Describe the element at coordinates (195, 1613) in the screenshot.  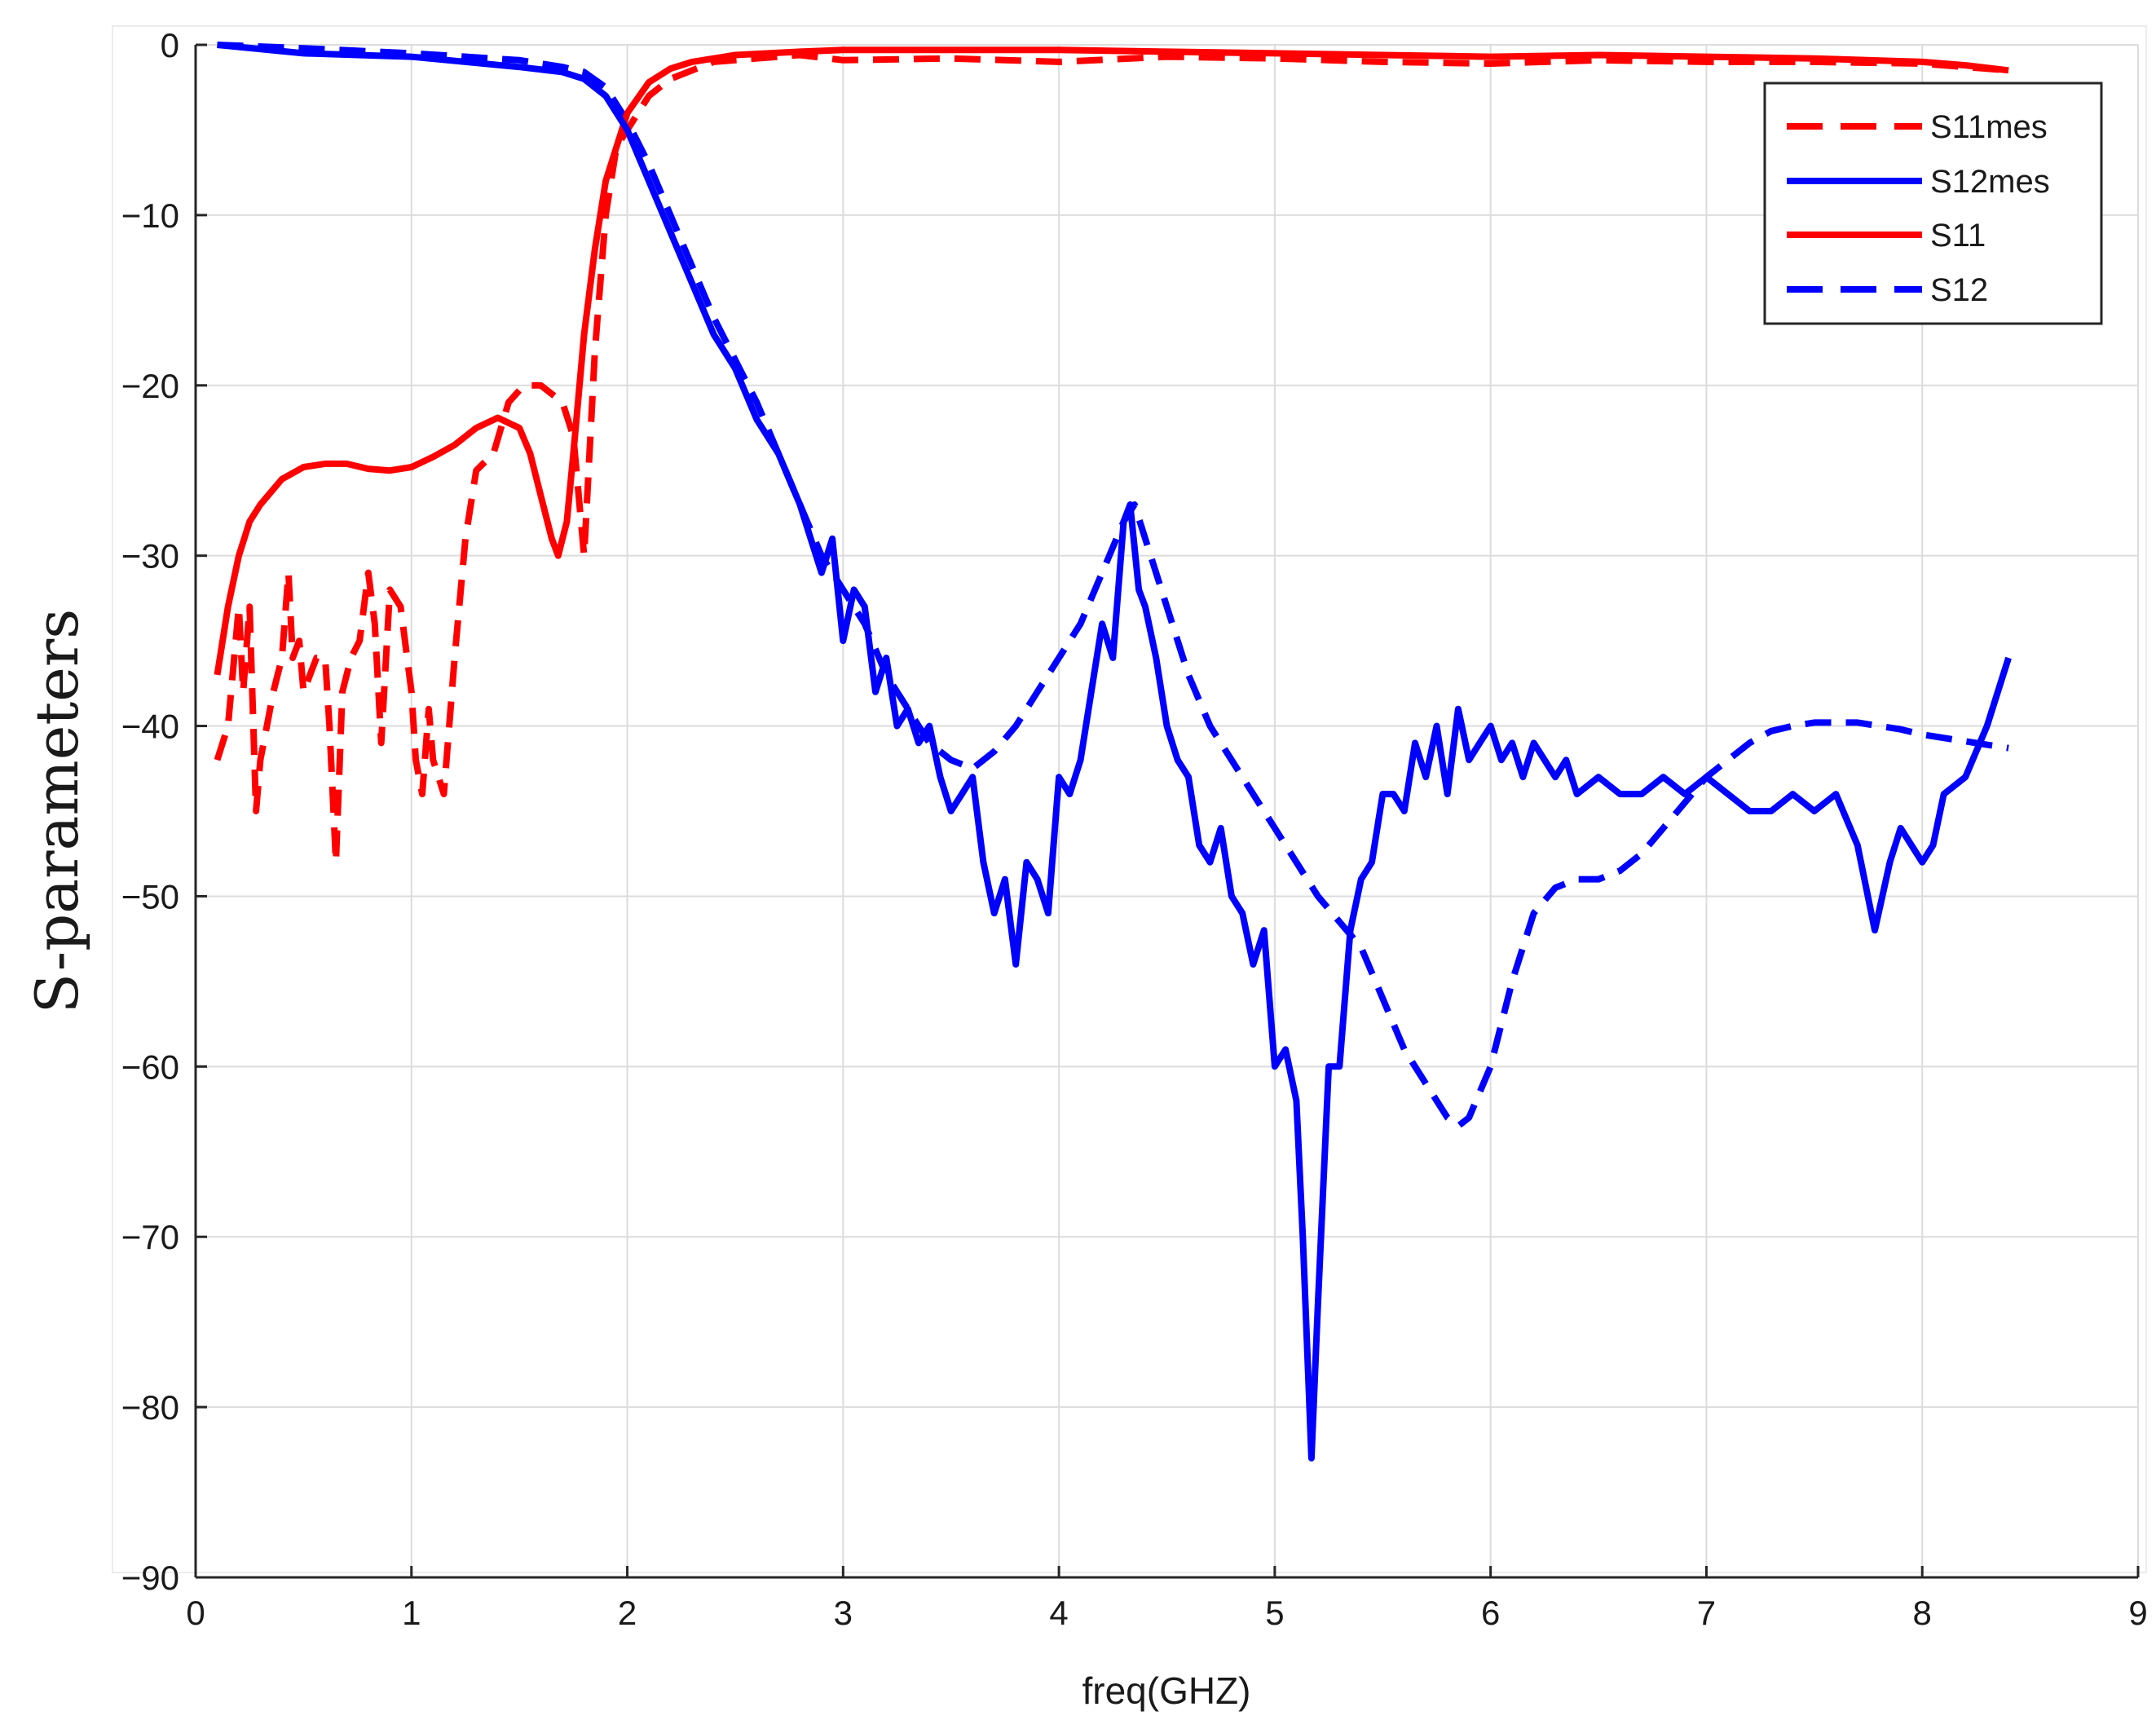
I see `x-tick-label: 0` at that location.